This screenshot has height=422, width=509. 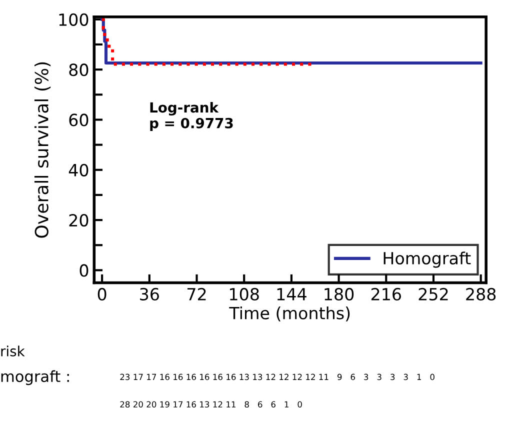 I want to click on x-tick-label: 180, so click(x=339, y=294).